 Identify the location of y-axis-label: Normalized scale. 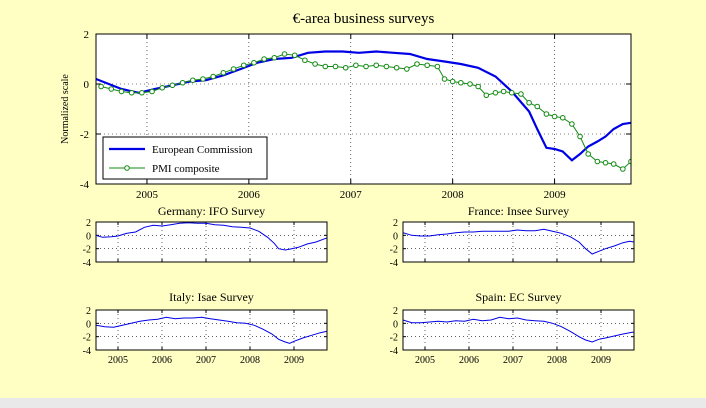
(65, 109).